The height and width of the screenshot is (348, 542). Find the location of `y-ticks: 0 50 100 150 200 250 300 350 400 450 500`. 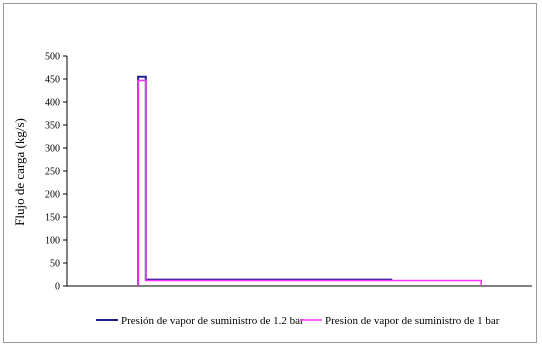

y-ticks: 0 50 100 150 200 250 300 350 400 450 500 is located at coordinates (56, 172).